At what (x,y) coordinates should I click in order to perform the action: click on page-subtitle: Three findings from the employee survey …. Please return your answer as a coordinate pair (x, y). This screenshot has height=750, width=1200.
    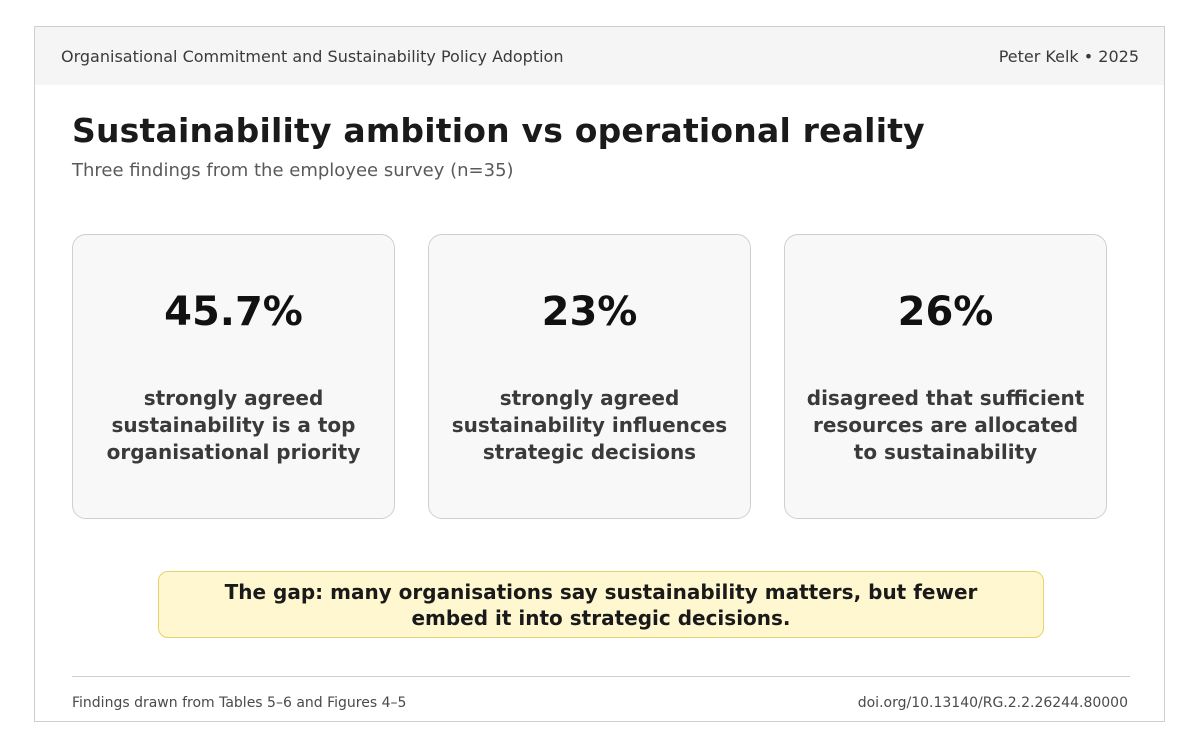
    Looking at the image, I should click on (293, 170).